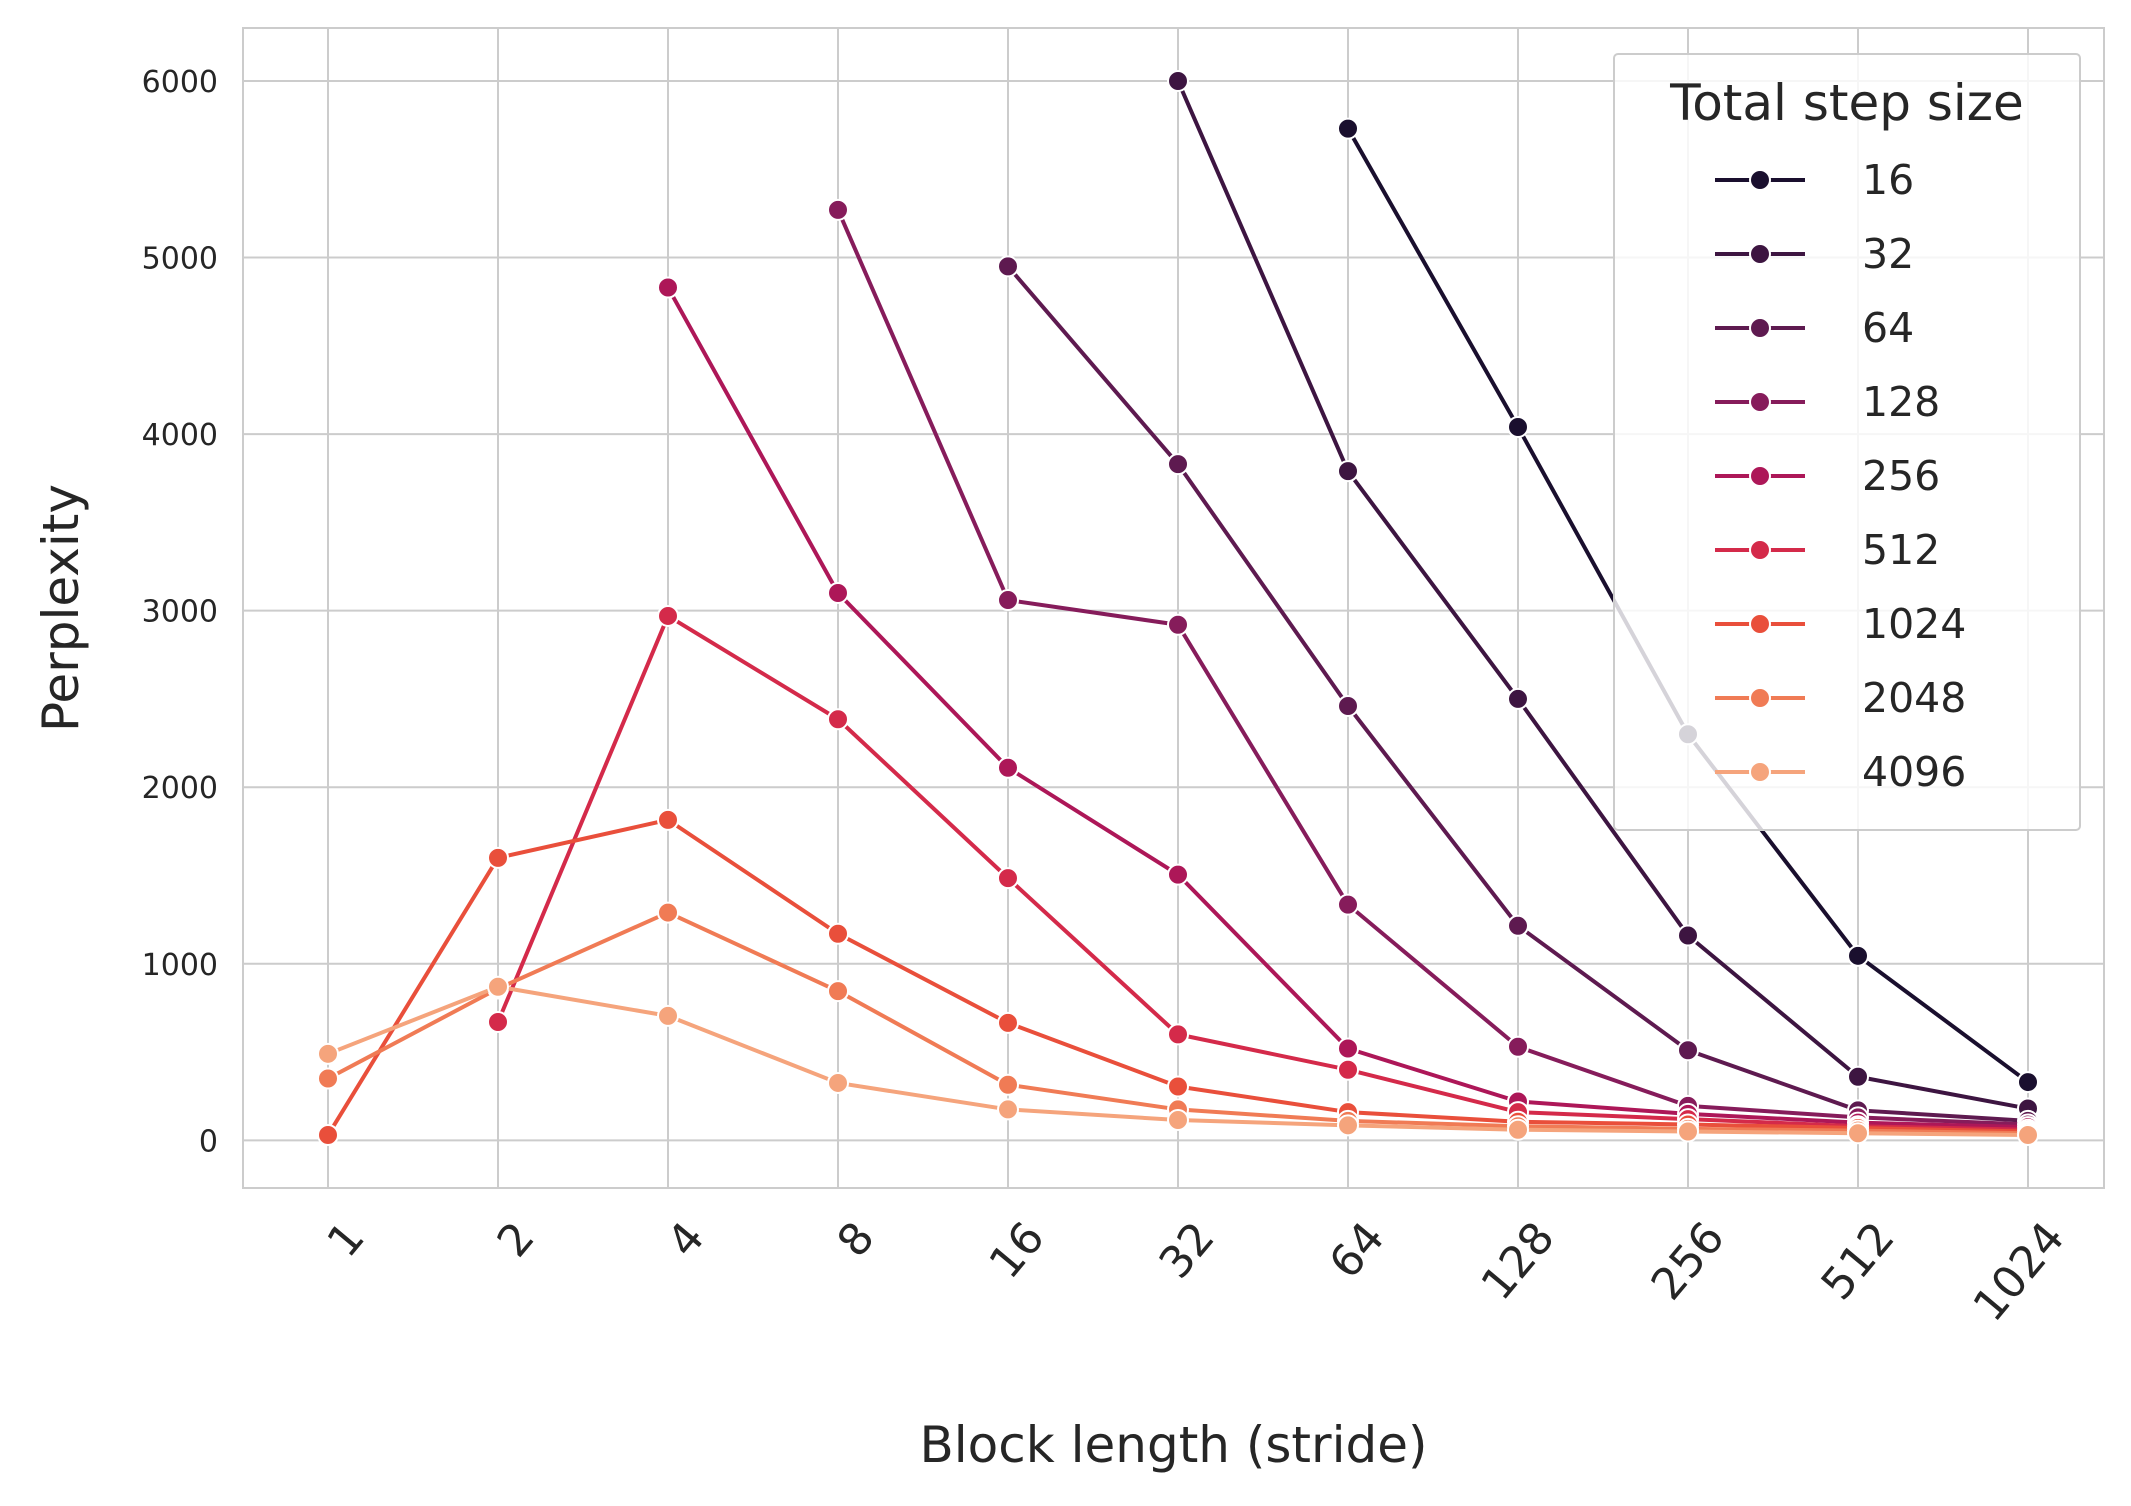 The image size is (2131, 1506). Describe the element at coordinates (1888, 180) in the screenshot. I see `legend-label: 16` at that location.